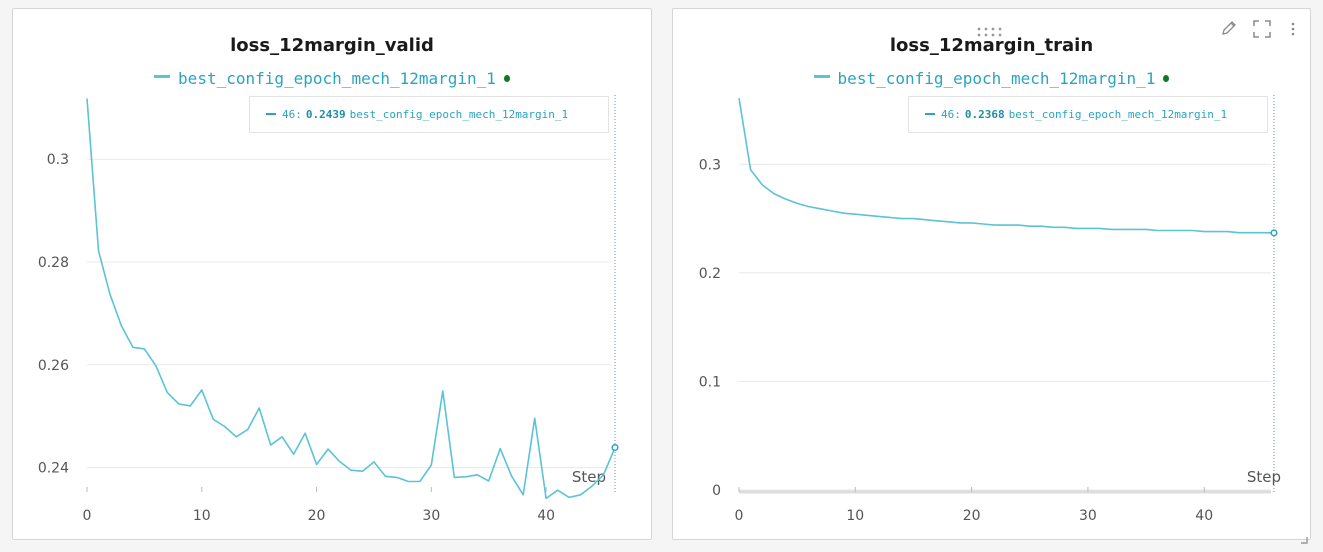 The height and width of the screenshot is (552, 1323). I want to click on y-tick-label: 0.26, so click(53, 366).